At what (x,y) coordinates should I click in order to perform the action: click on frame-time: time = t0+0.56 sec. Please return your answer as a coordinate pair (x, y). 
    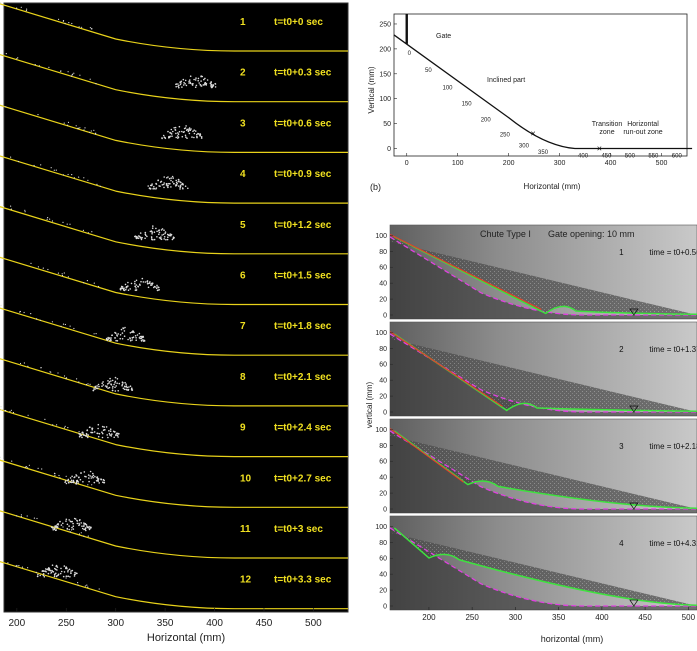
    Looking at the image, I should click on (673, 252).